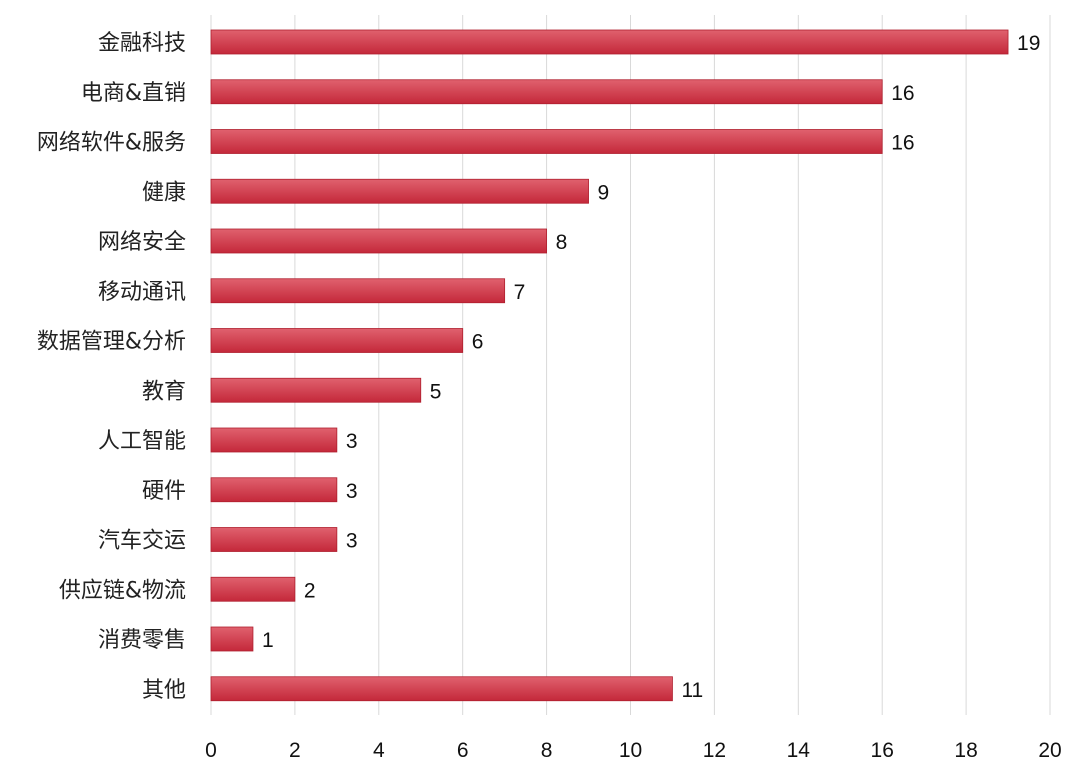 This screenshot has width=1080, height=773. I want to click on x-axis-ticks: 0 2 4 6 8 10 12 14 16 18 20, so click(633, 750).